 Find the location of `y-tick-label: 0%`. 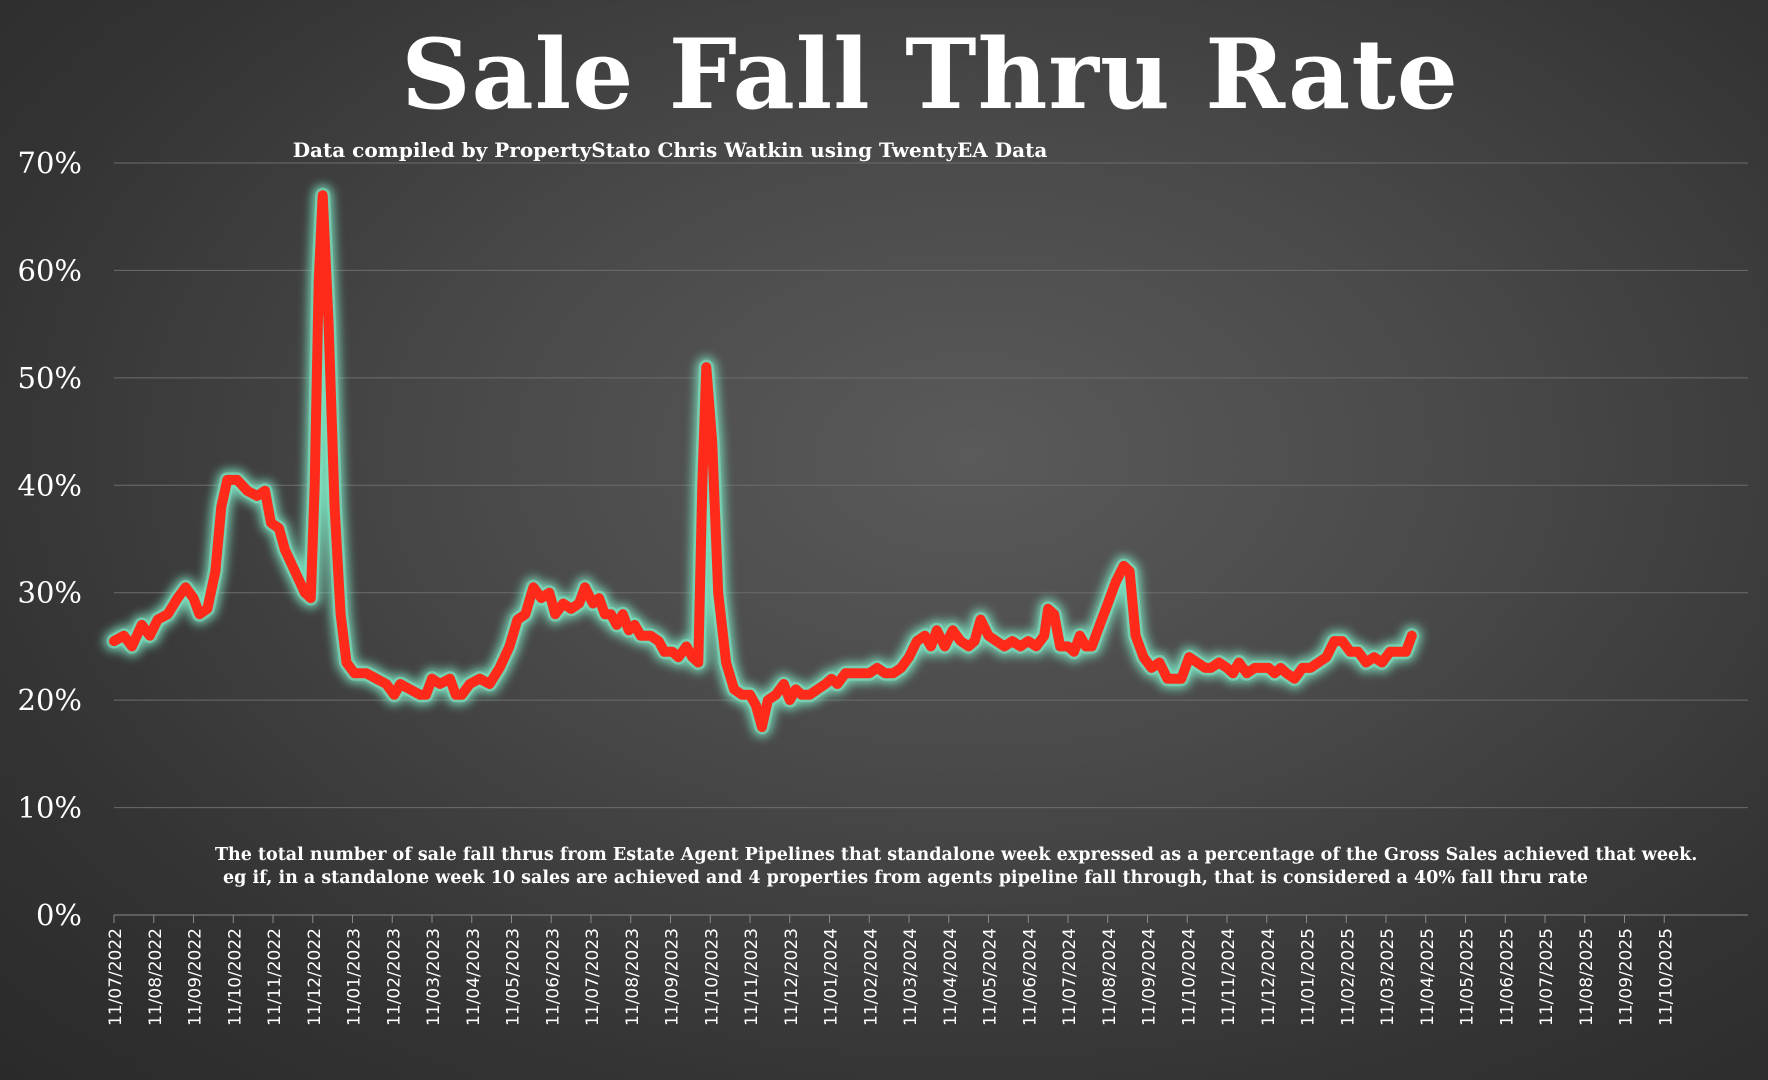

y-tick-label: 0% is located at coordinates (59, 915).